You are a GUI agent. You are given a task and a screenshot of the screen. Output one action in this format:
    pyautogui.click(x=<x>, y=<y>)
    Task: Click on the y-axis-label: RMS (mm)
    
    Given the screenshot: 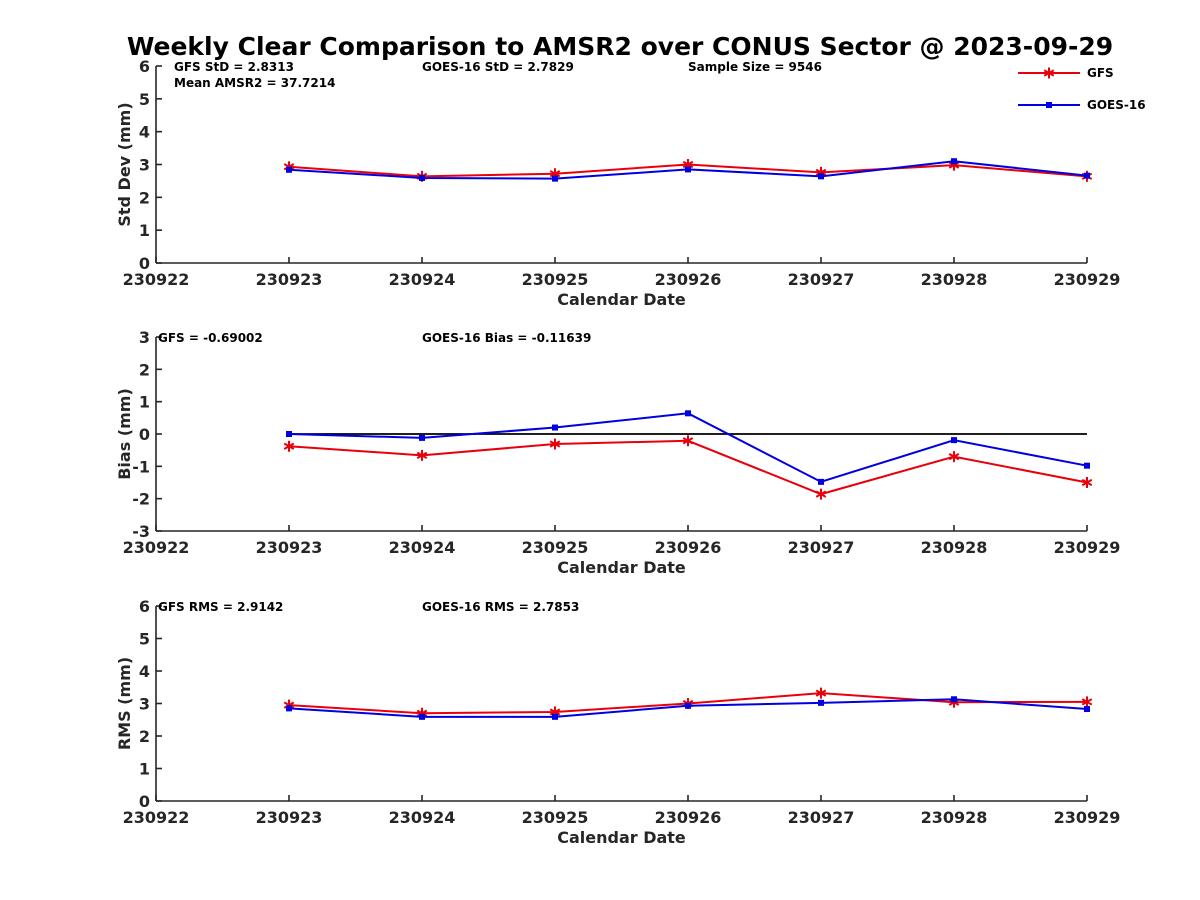 What is the action you would take?
    pyautogui.click(x=124, y=703)
    